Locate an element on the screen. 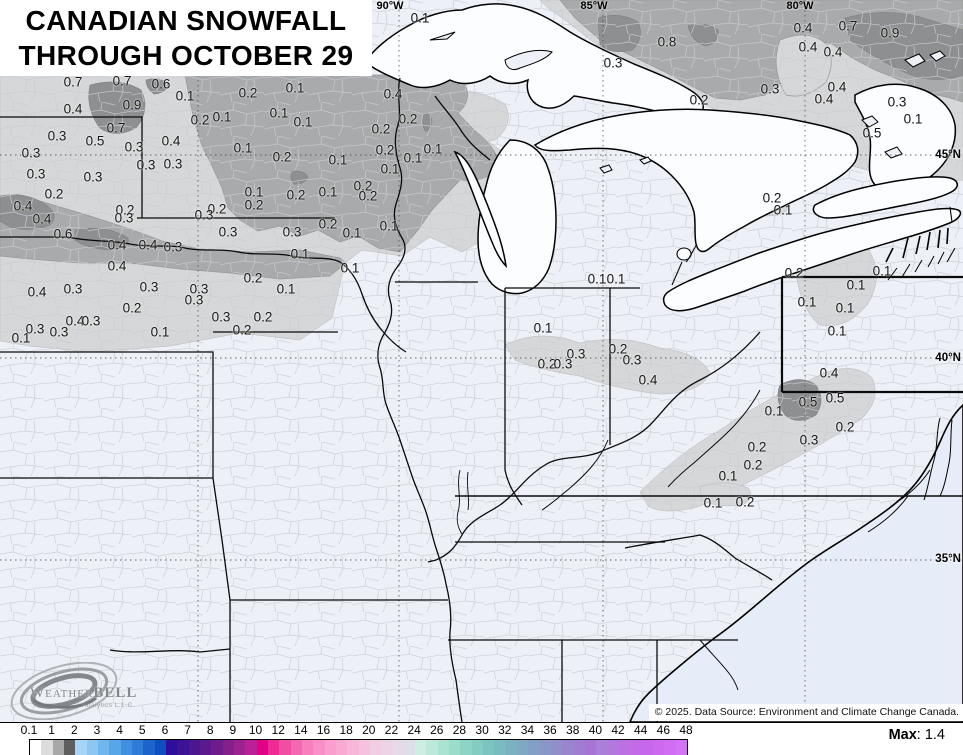 The width and height of the screenshot is (963, 755). colorbar-tick-label: 7 is located at coordinates (187, 730).